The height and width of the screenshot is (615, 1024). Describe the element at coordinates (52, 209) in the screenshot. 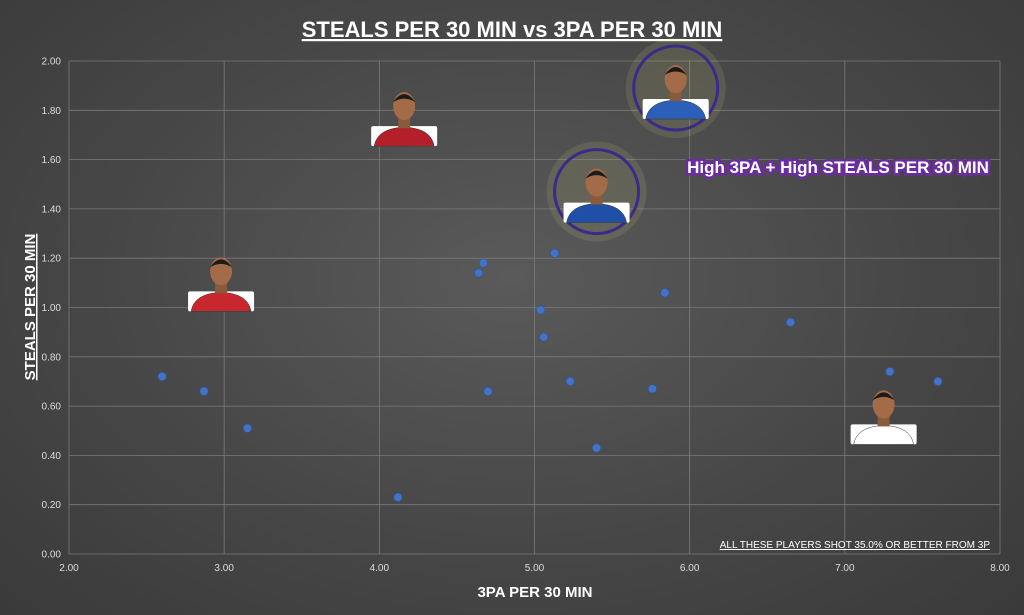

I see `y-tick-label: 1.40` at that location.